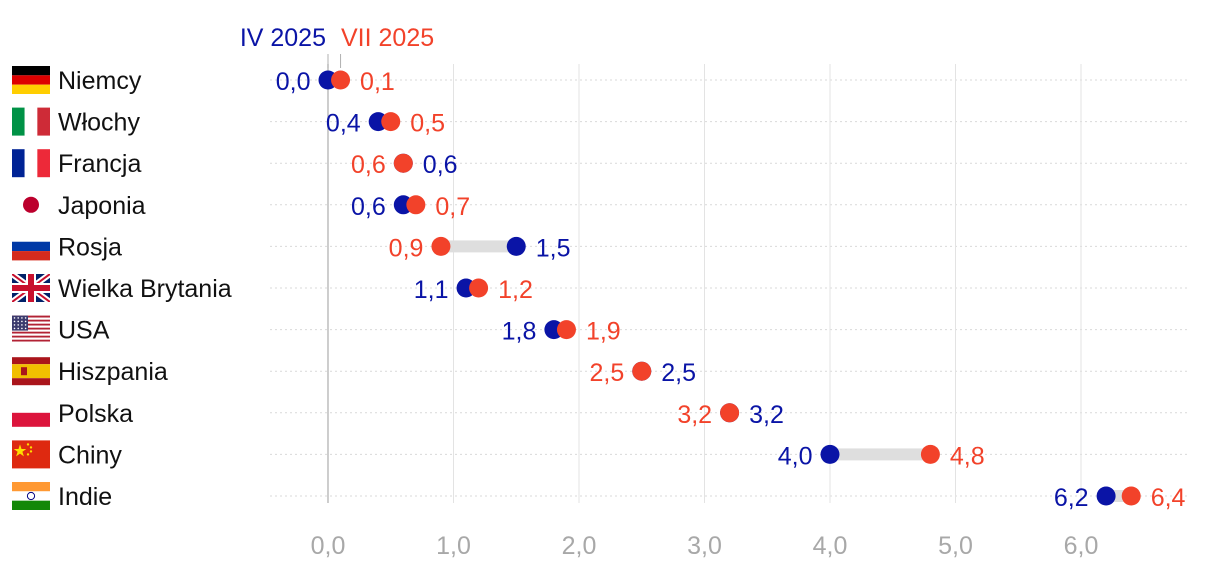  I want to click on country-label: Włochy, so click(99, 123).